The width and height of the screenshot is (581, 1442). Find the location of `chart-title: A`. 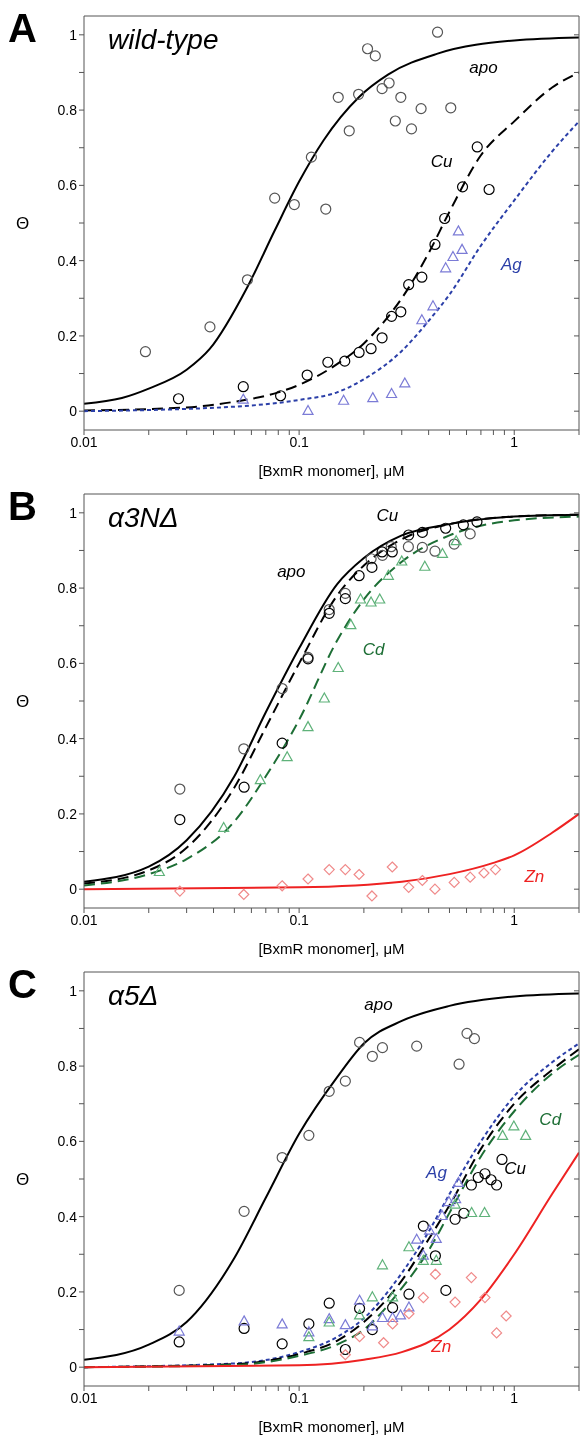

chart-title: A is located at coordinates (22, 28).